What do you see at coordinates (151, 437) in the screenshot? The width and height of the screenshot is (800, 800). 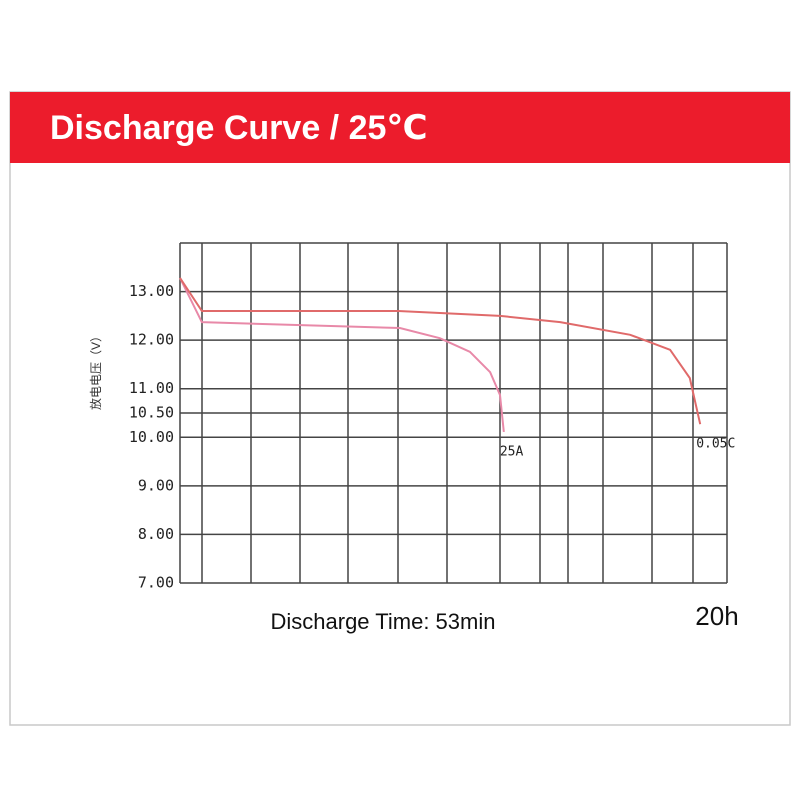 I see `y-tick-label: 10.00` at bounding box center [151, 437].